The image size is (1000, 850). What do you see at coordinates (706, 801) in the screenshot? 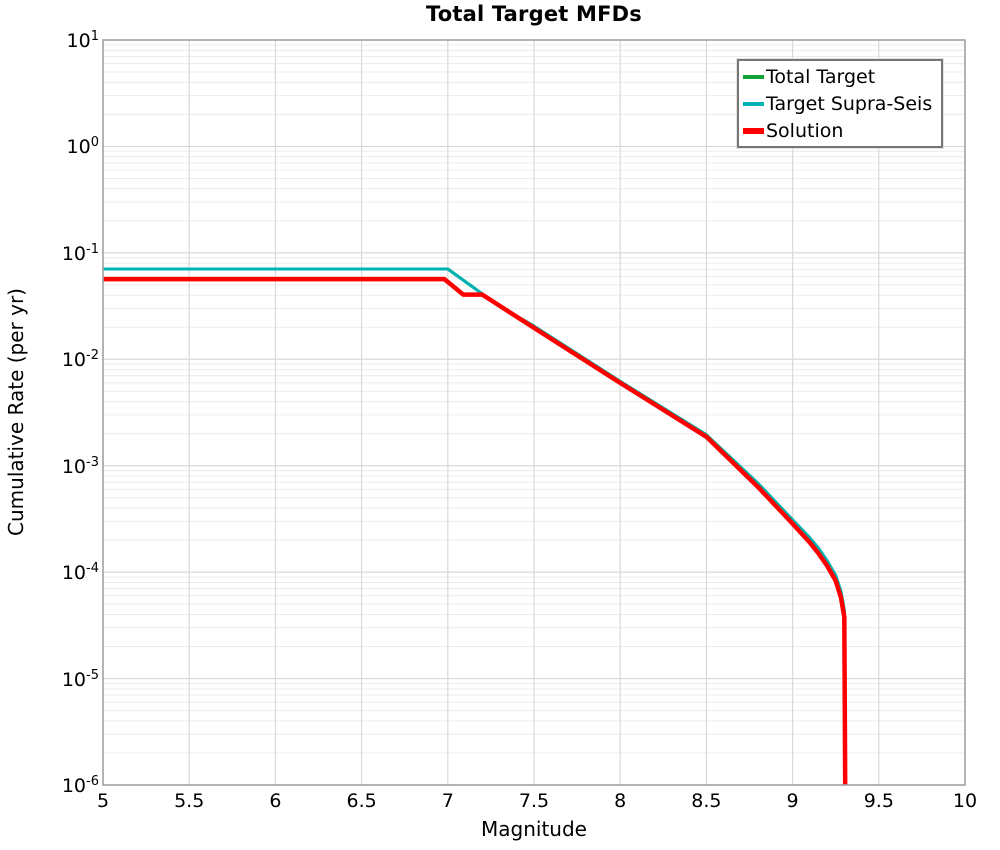
I see `x-tick-label-8.5: 8.5` at bounding box center [706, 801].